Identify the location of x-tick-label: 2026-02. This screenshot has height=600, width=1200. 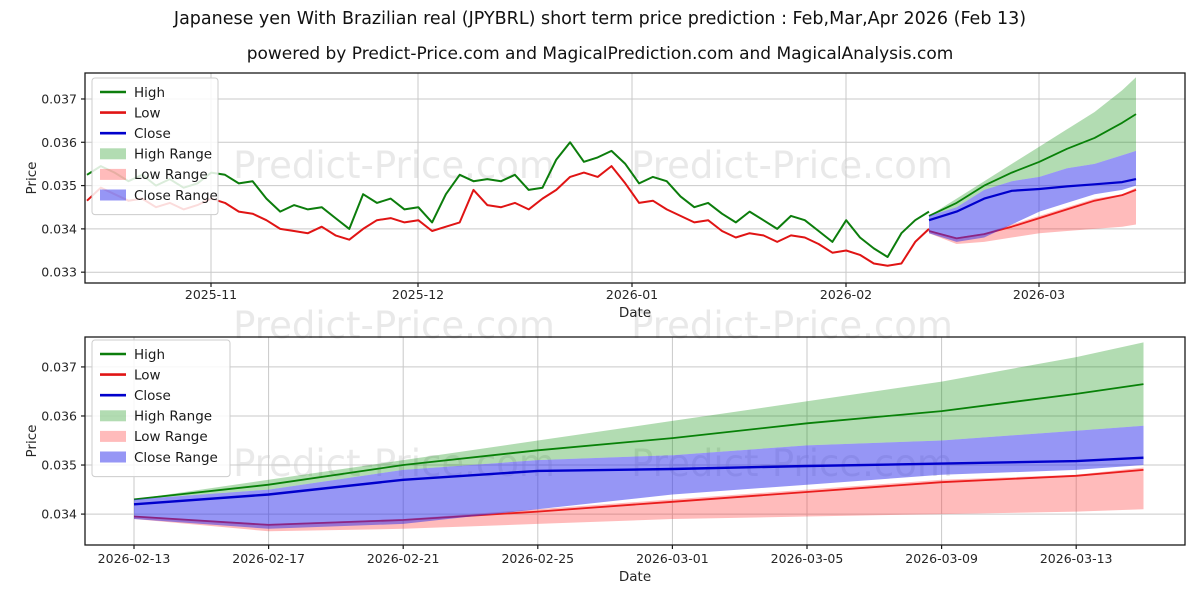
(846, 294).